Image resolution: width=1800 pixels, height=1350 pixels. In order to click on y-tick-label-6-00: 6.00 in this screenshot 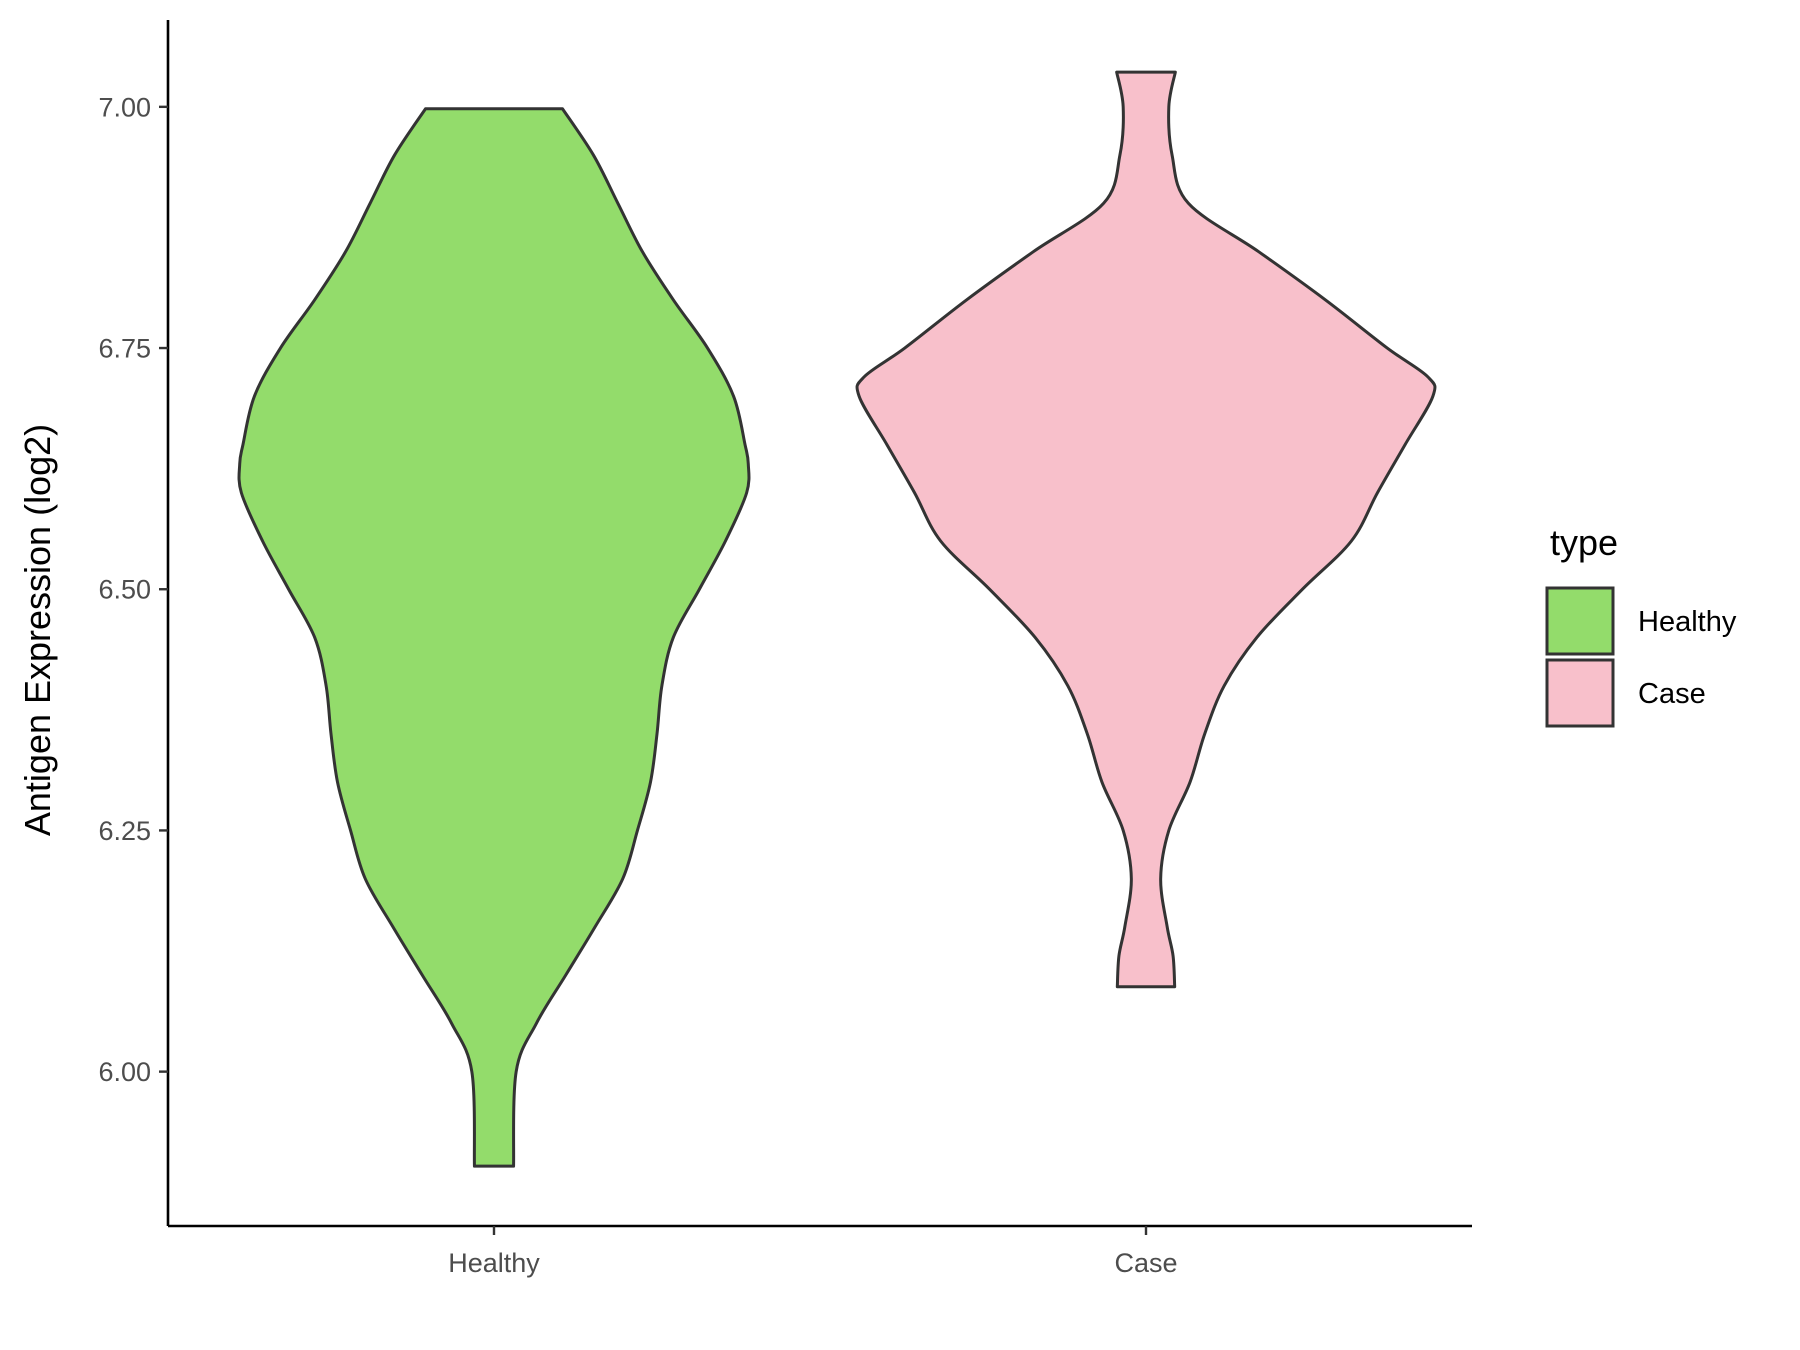, I will do `click(124, 1072)`.